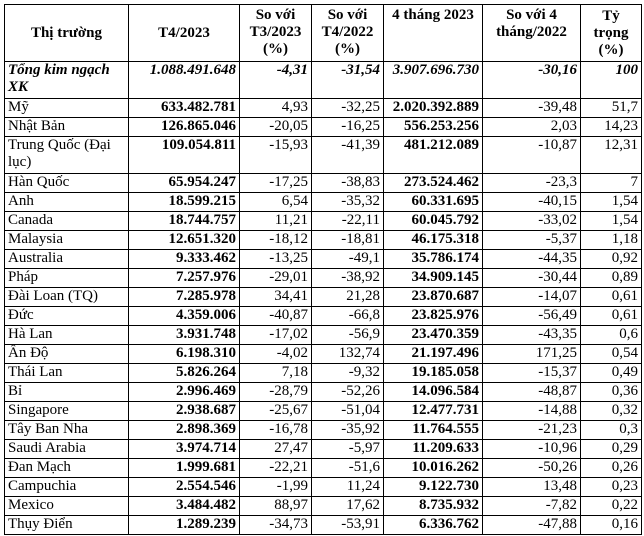  Describe the element at coordinates (433, 506) in the screenshot. I see `four-months-2023-value: 8.735.932` at that location.